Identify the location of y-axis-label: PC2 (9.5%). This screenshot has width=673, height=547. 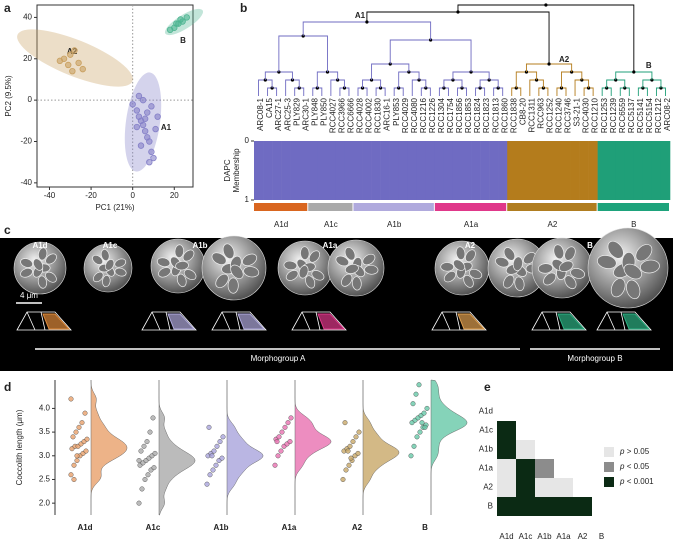
(8, 96).